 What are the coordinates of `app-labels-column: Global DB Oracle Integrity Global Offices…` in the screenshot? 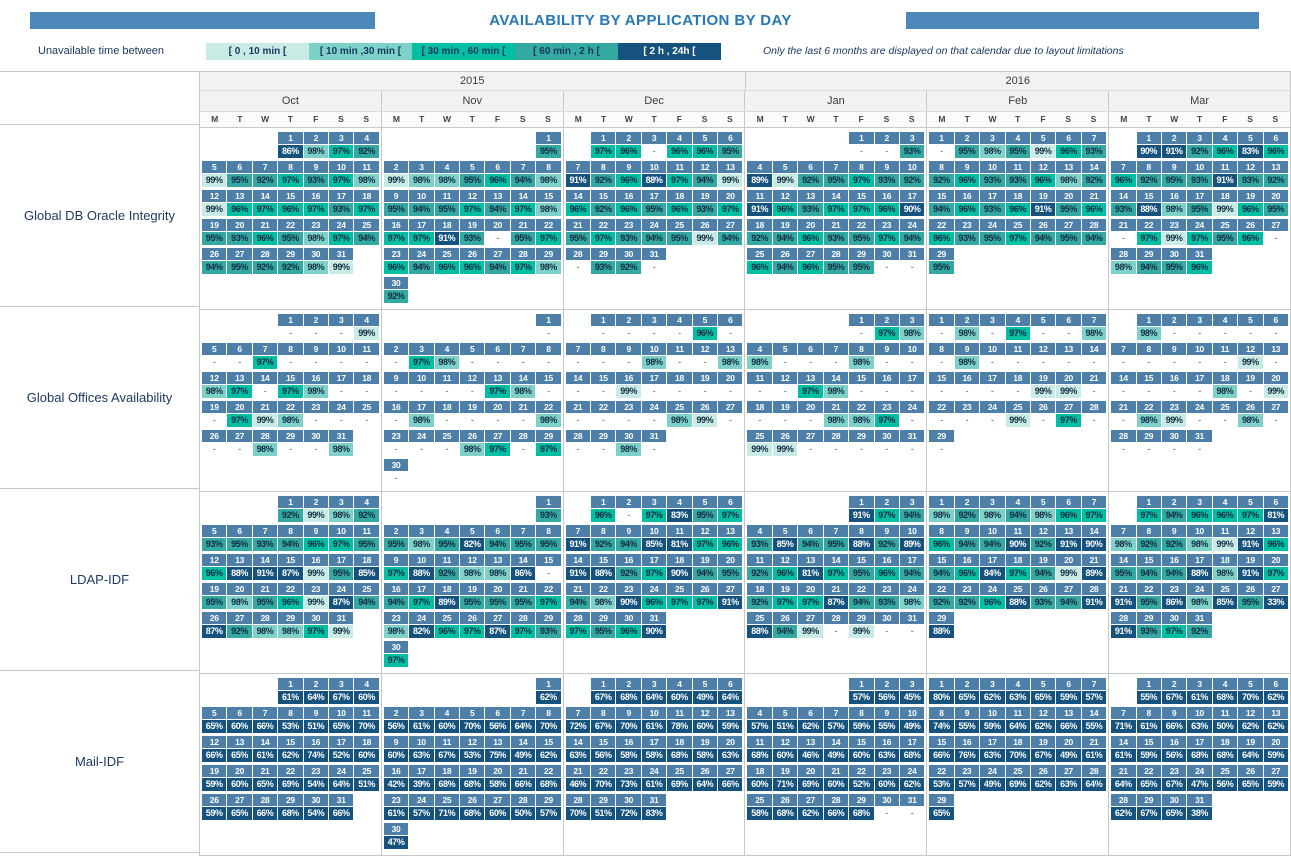 It's located at (100, 464).